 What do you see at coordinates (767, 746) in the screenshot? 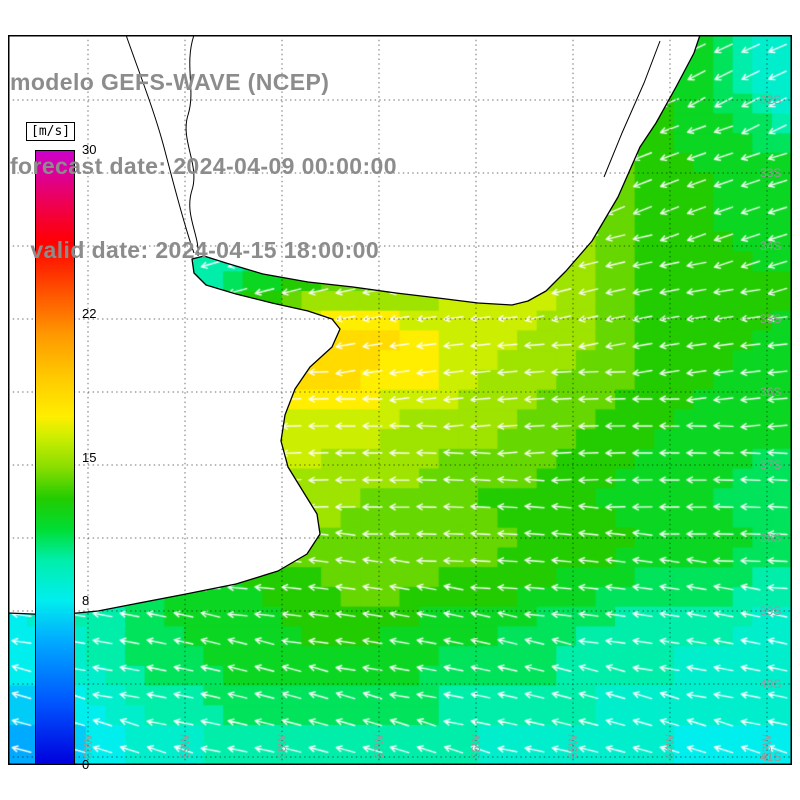
I see `lon-label: 53W` at bounding box center [767, 746].